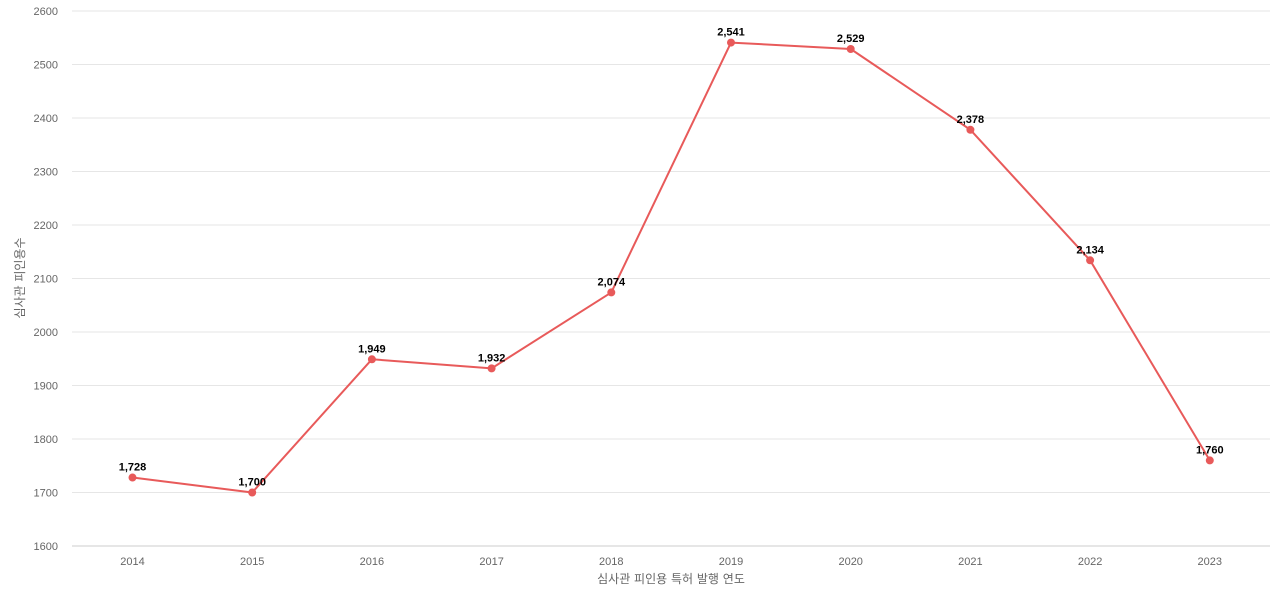 This screenshot has width=1280, height=600. What do you see at coordinates (731, 562) in the screenshot?
I see `x-tick-label: 2019` at bounding box center [731, 562].